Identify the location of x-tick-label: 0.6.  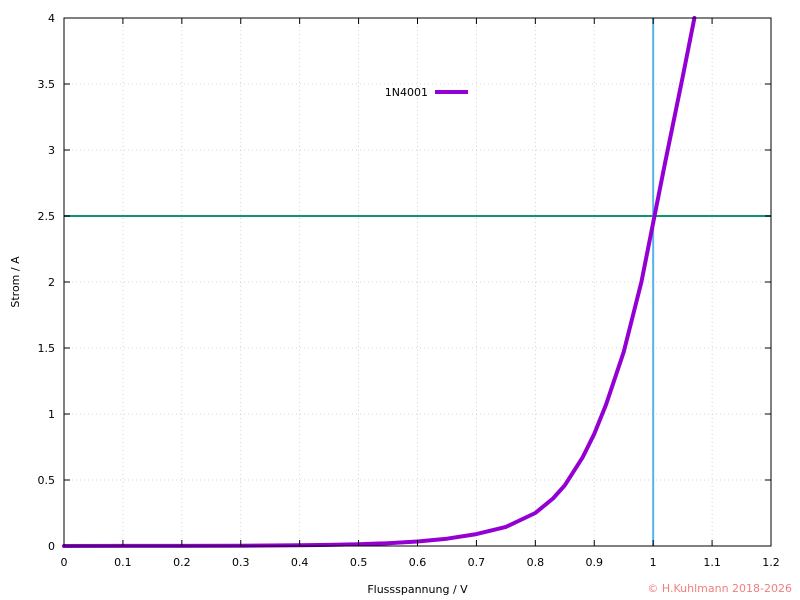
(418, 562).